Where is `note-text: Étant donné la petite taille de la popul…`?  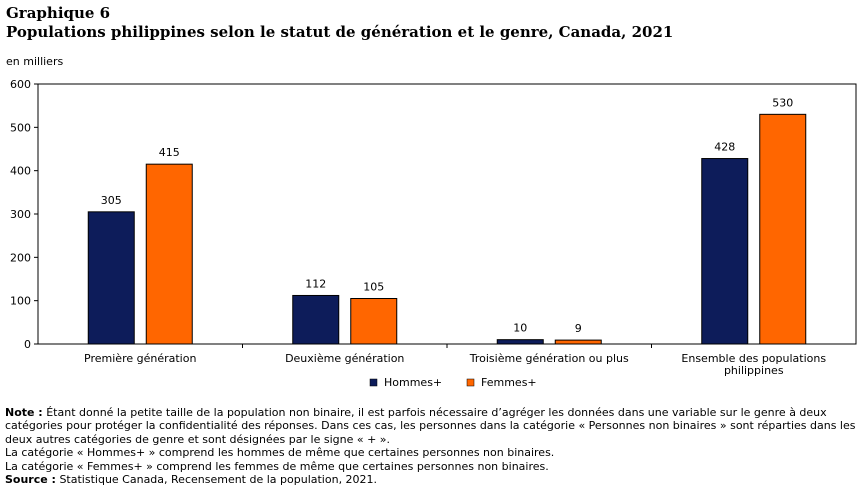 note-text: Étant donné la petite taille de la popul… is located at coordinates (430, 426).